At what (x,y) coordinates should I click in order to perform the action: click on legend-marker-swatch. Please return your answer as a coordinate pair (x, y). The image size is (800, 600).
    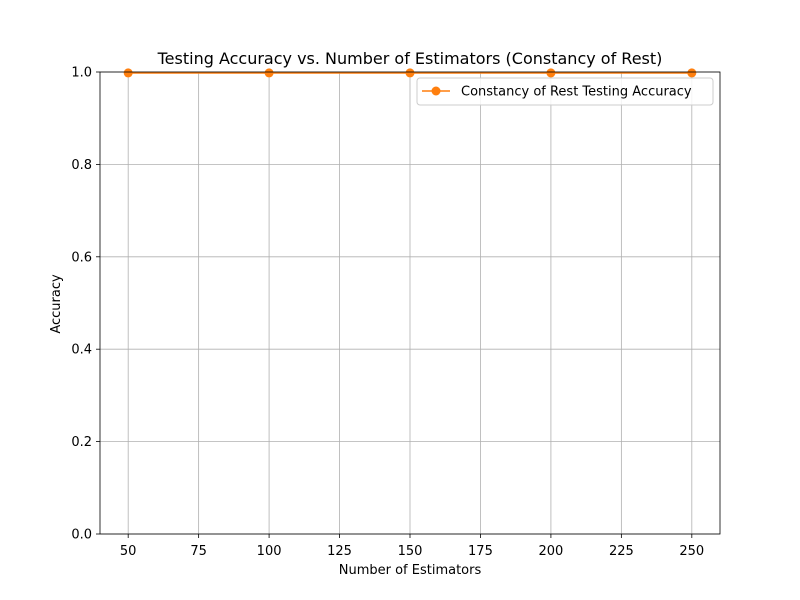
    Looking at the image, I should click on (436, 91).